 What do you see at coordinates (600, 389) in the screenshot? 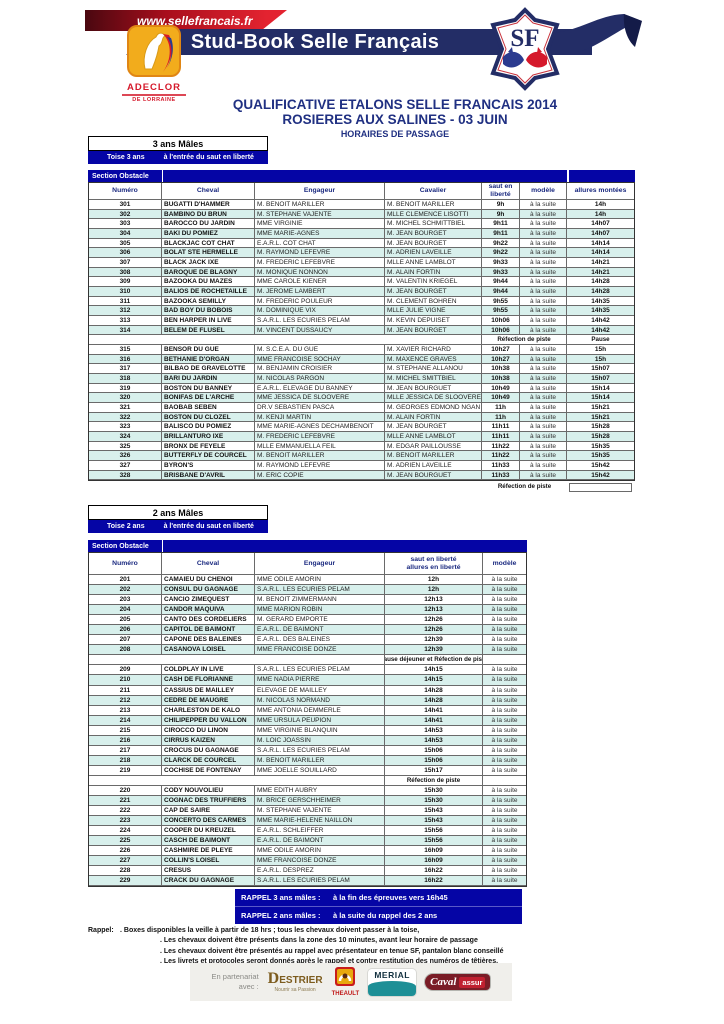
I see `cell-allures: 15h14` at bounding box center [600, 389].